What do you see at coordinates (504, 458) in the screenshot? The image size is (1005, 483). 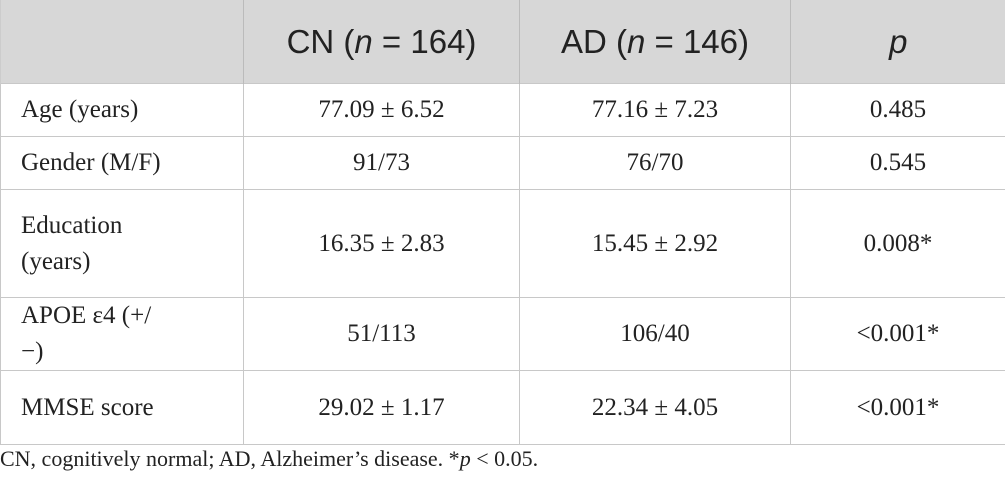 I see `footnote-text: < 0.05.` at bounding box center [504, 458].